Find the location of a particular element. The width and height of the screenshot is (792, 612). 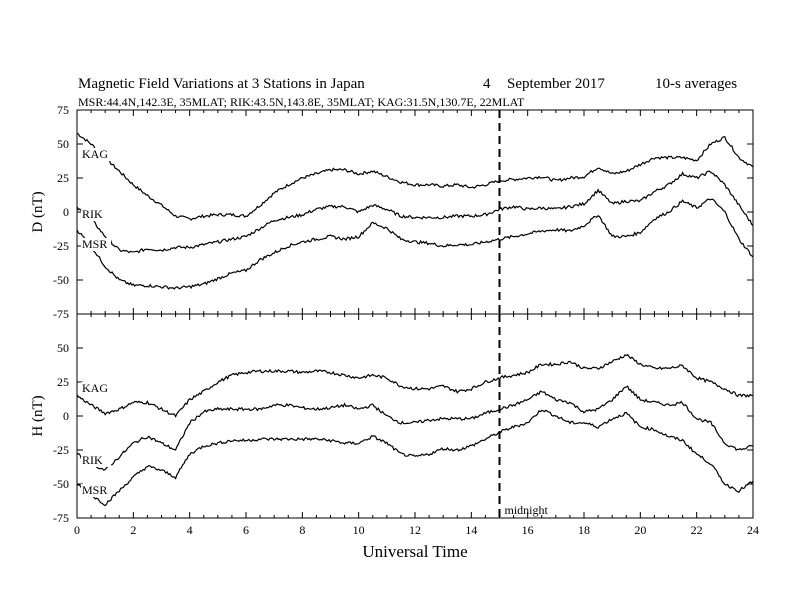

series-label-kag-bottom: KAG is located at coordinates (95, 388).